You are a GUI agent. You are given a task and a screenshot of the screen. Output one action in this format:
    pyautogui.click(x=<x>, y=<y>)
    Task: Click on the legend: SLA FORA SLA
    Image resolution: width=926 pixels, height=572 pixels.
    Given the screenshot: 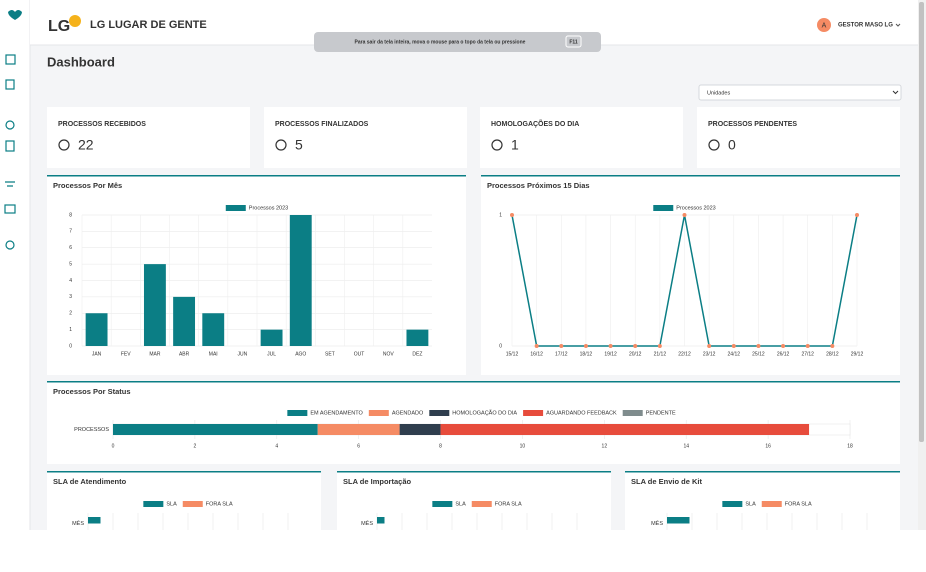 What is the action you would take?
    pyautogui.click(x=188, y=504)
    